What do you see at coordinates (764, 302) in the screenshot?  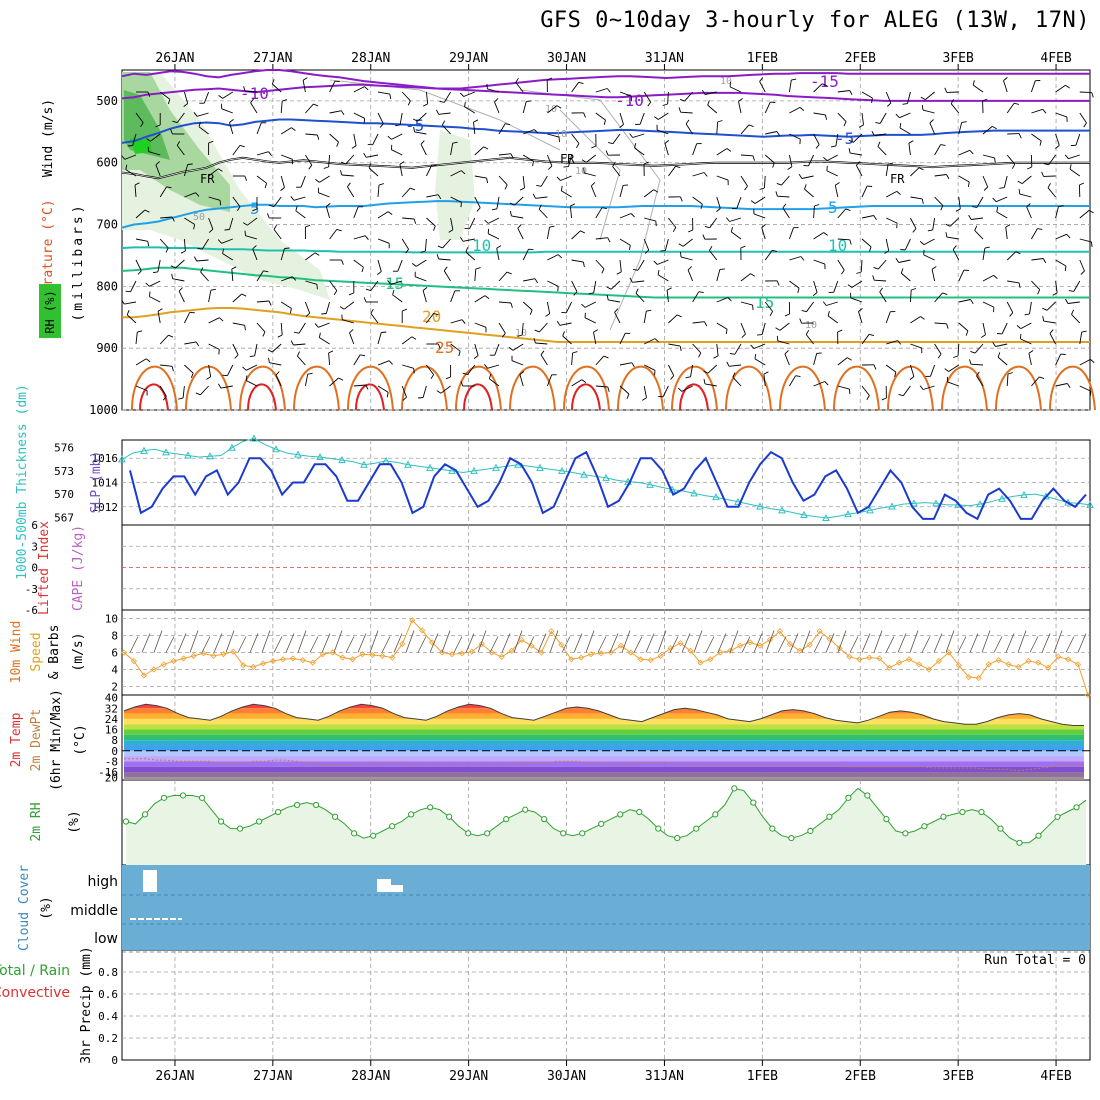 I see `isotherm-label: 15` at bounding box center [764, 302].